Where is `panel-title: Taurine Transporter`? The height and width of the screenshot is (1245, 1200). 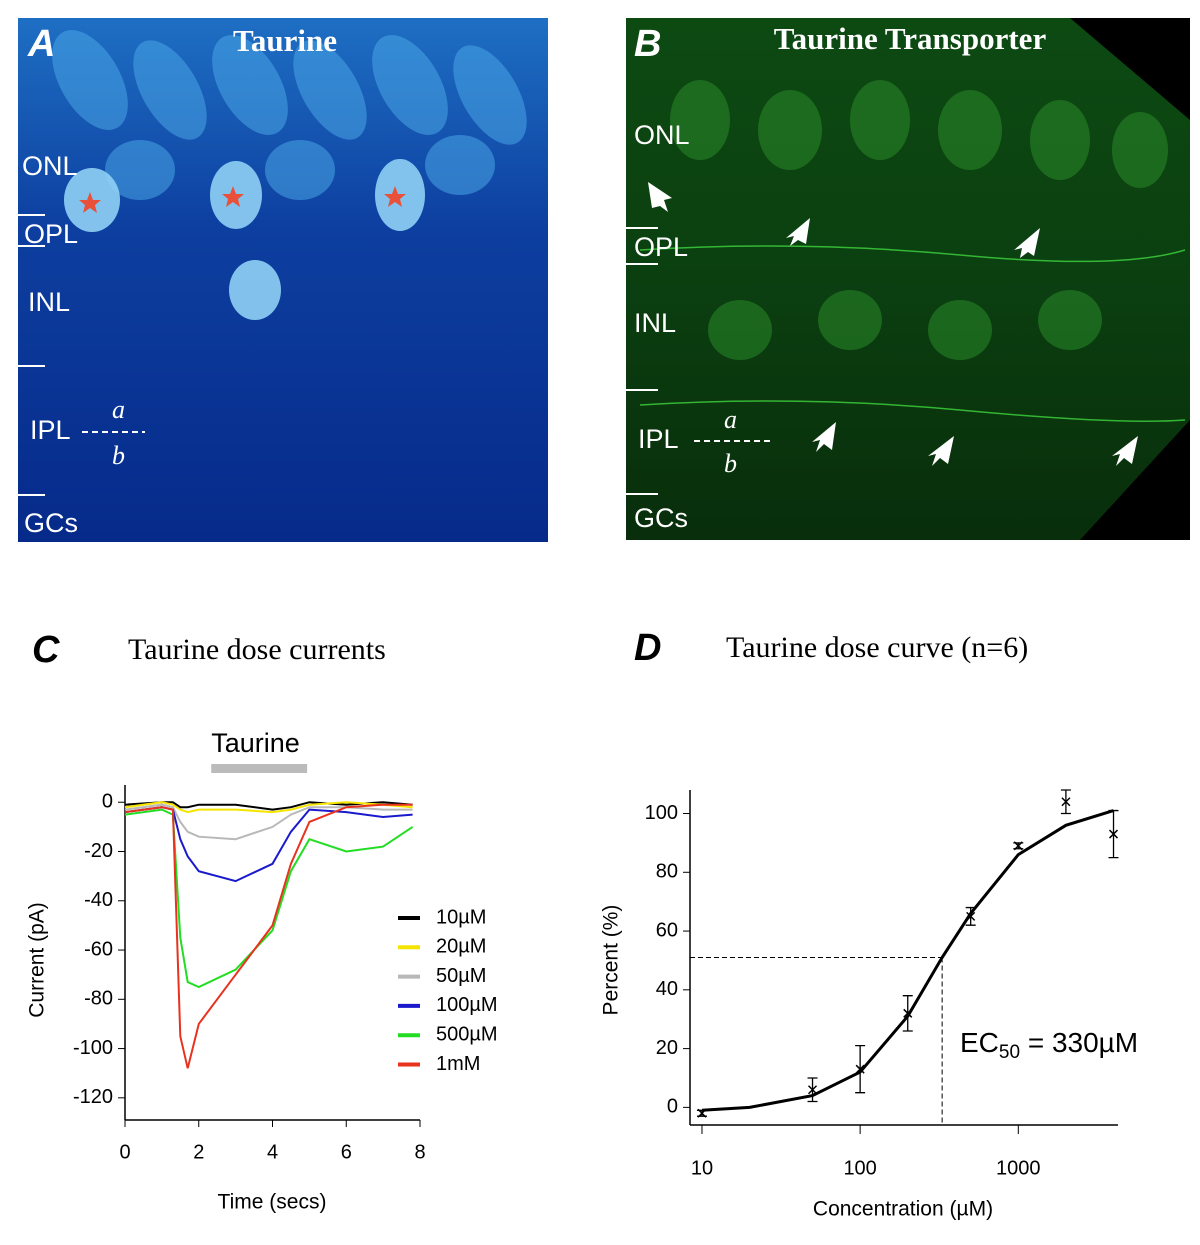
panel-title: Taurine Transporter is located at coordinates (910, 38).